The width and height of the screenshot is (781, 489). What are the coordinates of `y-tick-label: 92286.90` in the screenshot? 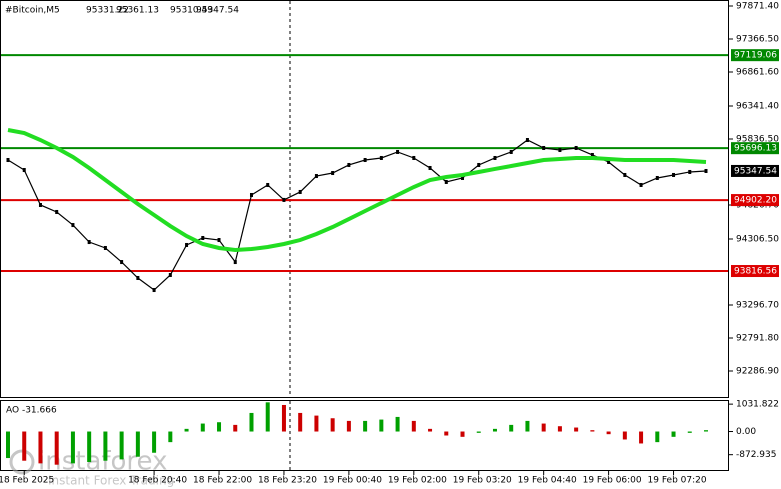 It's located at (757, 372).